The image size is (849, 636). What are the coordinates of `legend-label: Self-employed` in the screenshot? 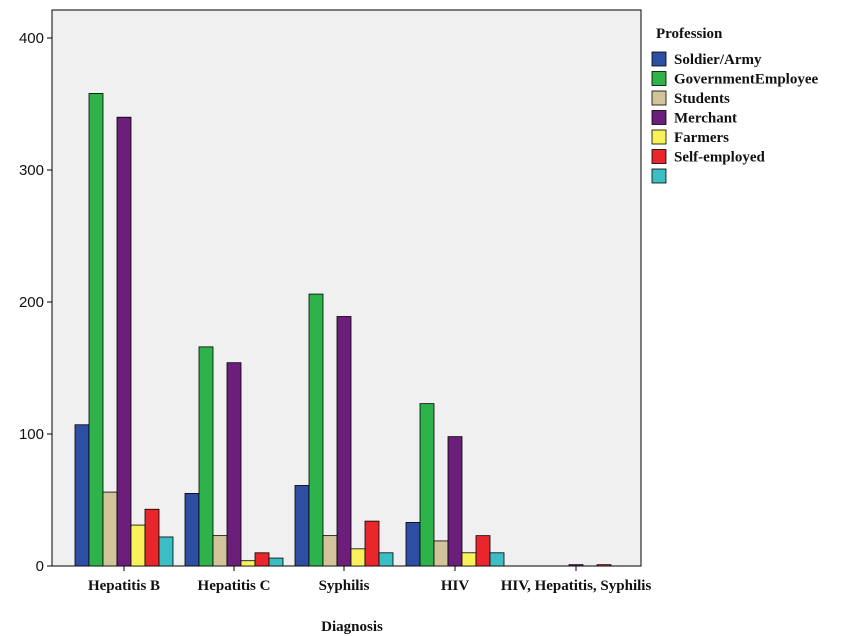 It's located at (719, 158).